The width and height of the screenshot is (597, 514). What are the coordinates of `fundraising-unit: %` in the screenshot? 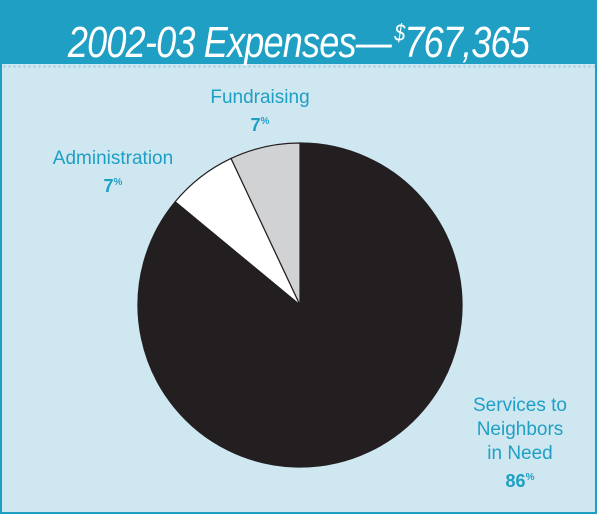 It's located at (265, 121).